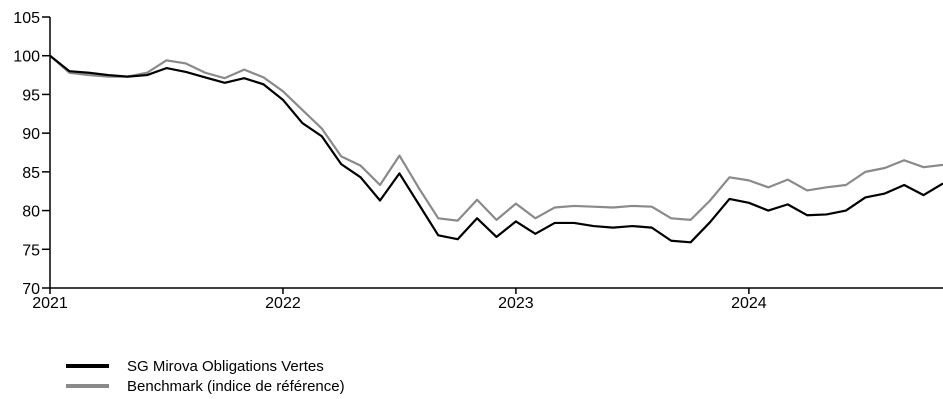 The width and height of the screenshot is (943, 399). Describe the element at coordinates (87, 386) in the screenshot. I see `legend-swatch-benchmark` at that location.